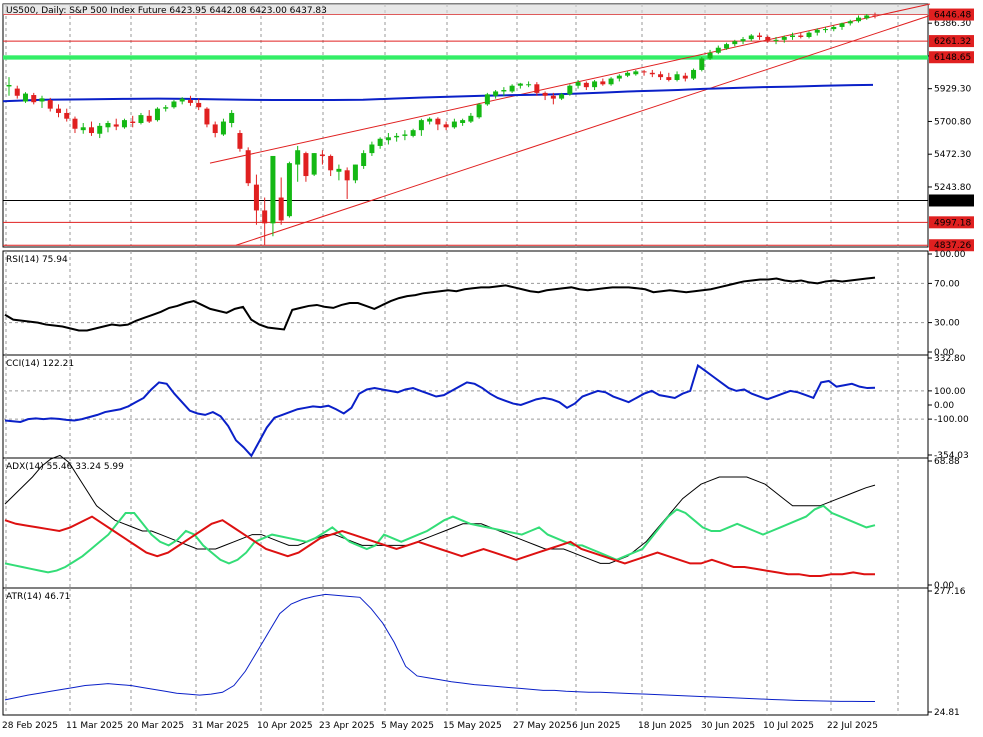 The height and width of the screenshot is (737, 983). What do you see at coordinates (788, 726) in the screenshot?
I see `date-label: 10 Jul 2025` at bounding box center [788, 726].